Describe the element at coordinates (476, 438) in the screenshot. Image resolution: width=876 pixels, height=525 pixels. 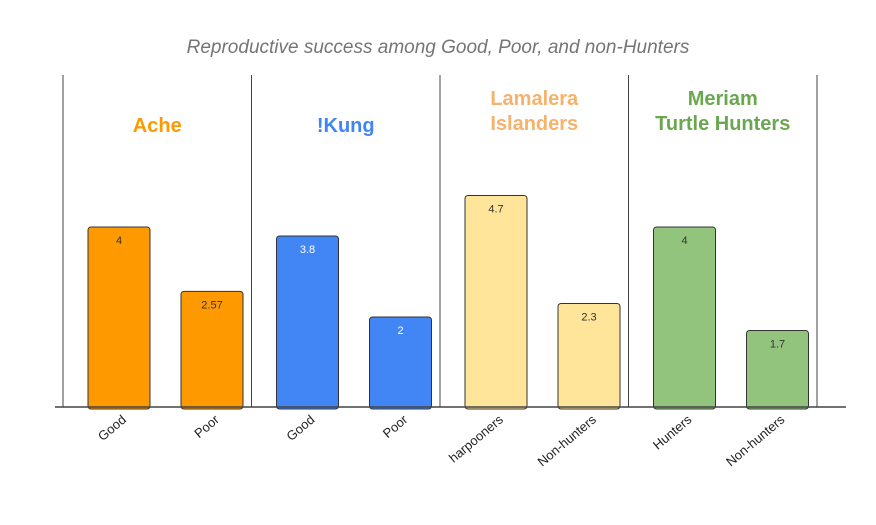
I see `category-tick-label: harpooners` at that location.